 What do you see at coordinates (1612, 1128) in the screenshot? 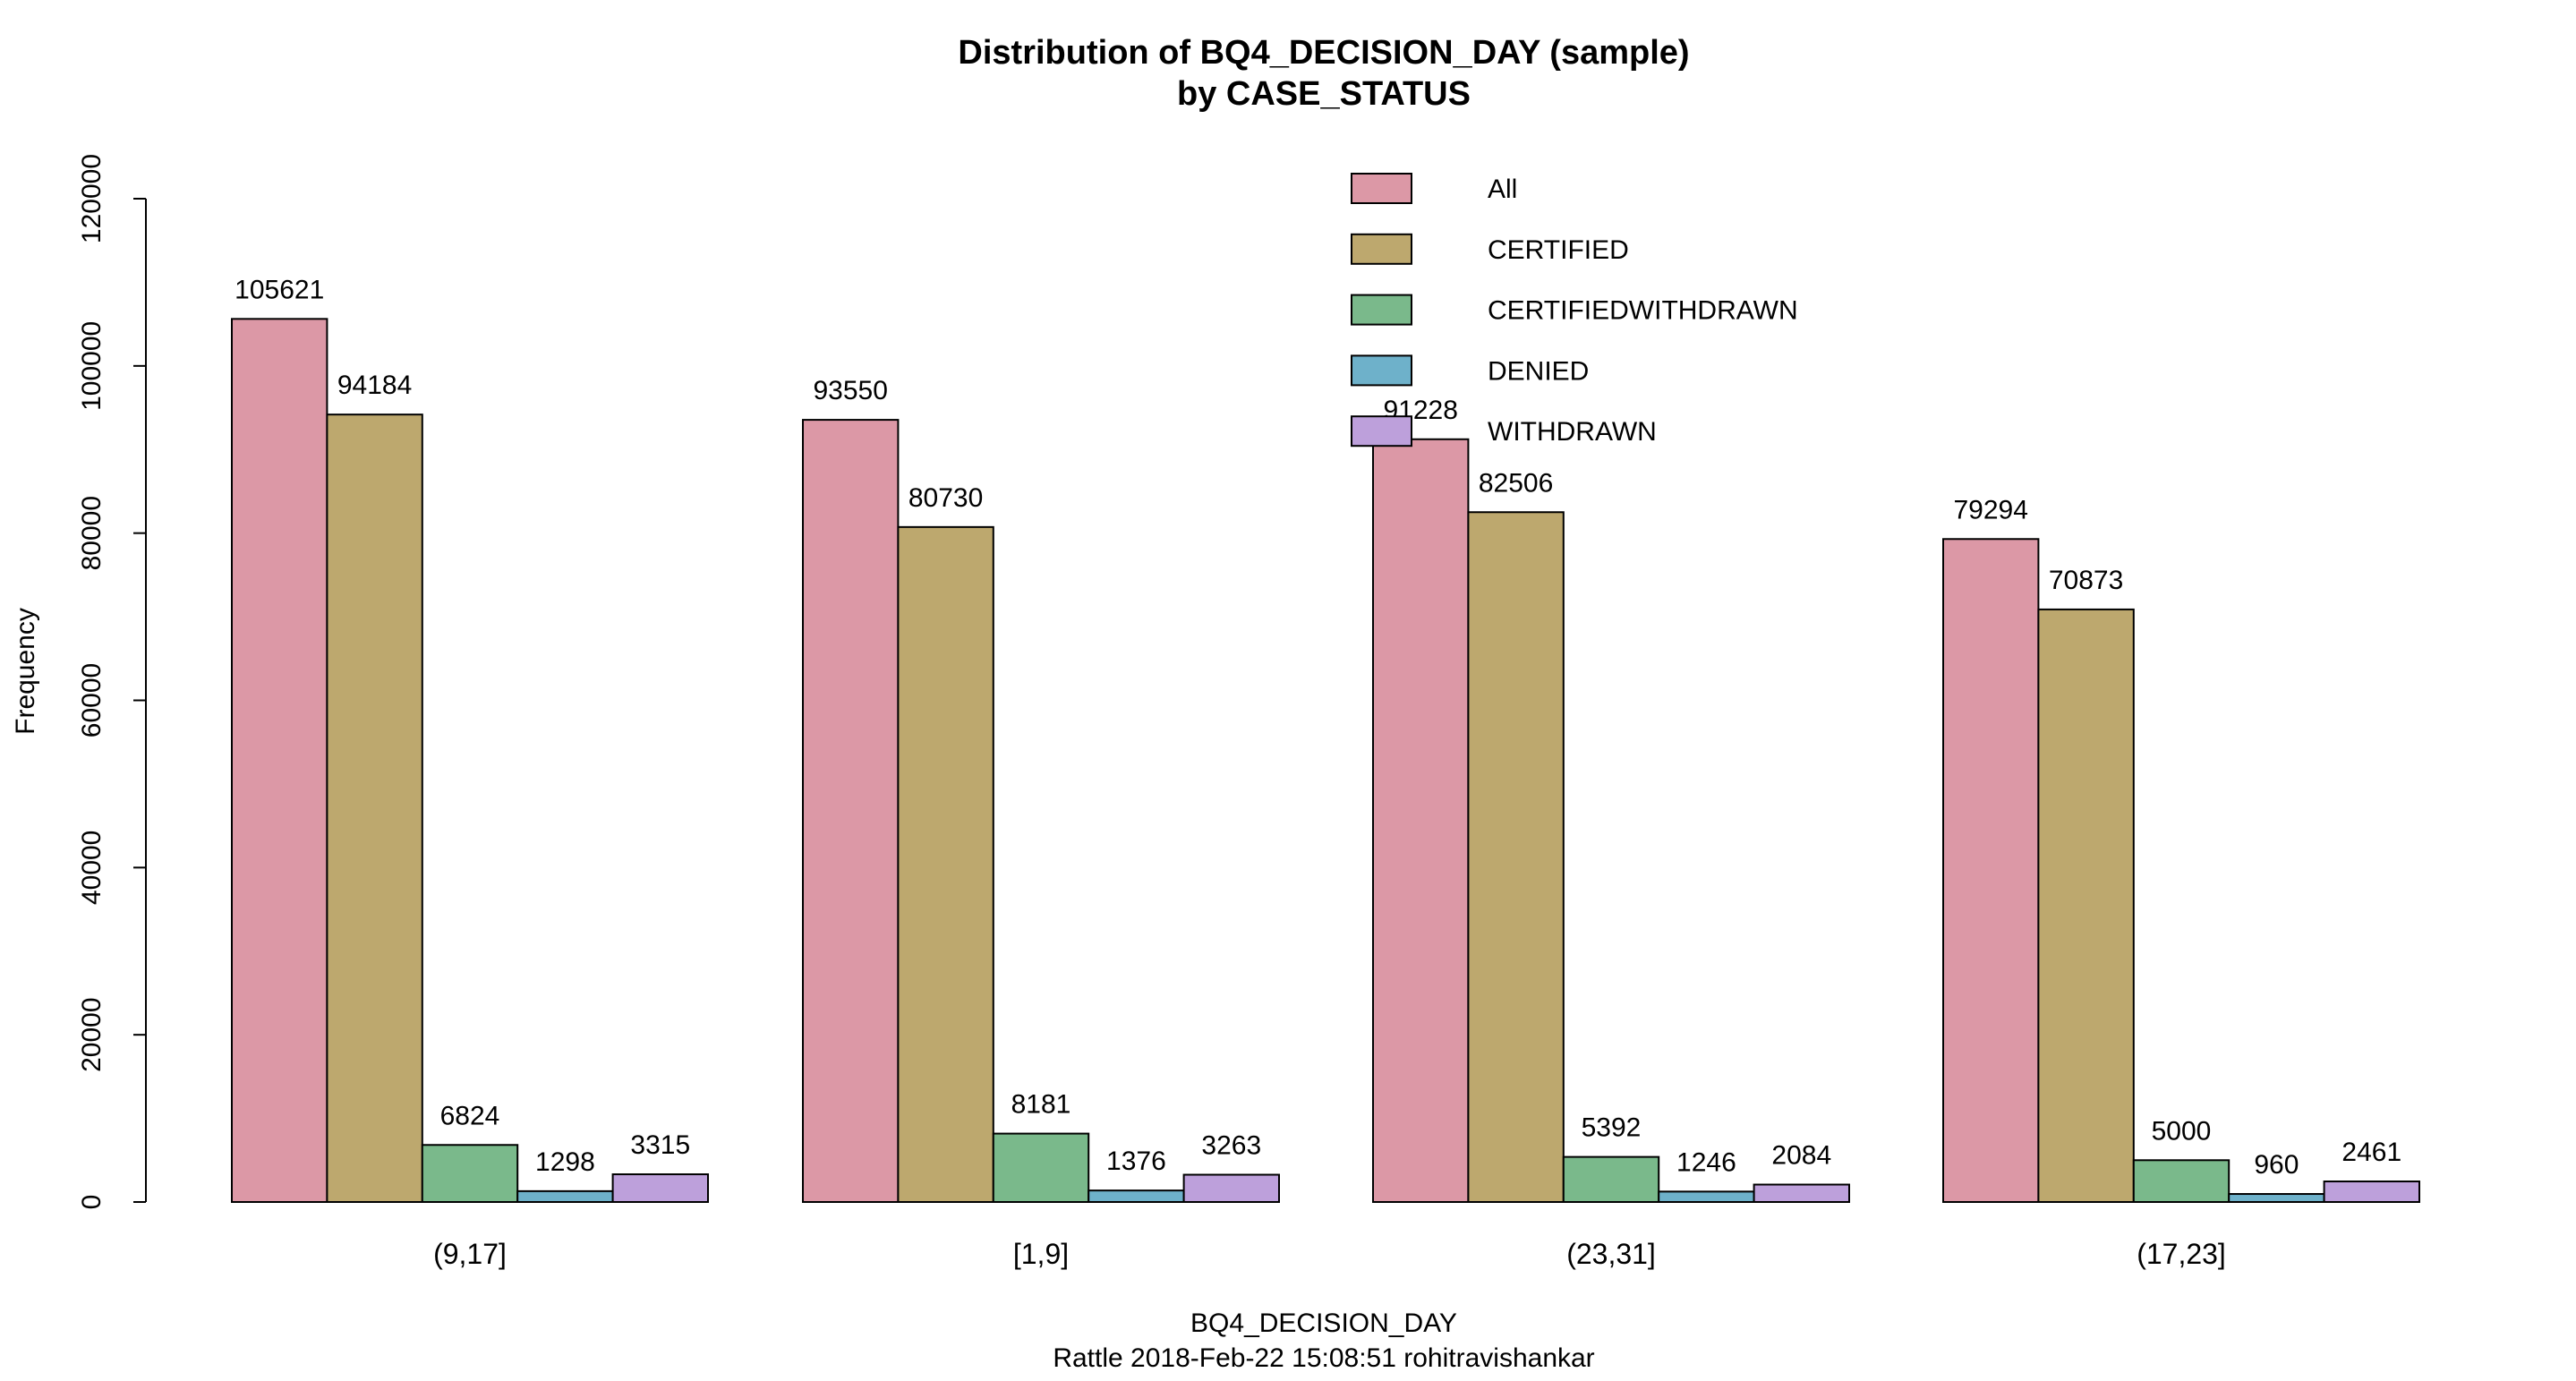
I see `data-label: 5392` at bounding box center [1612, 1128].